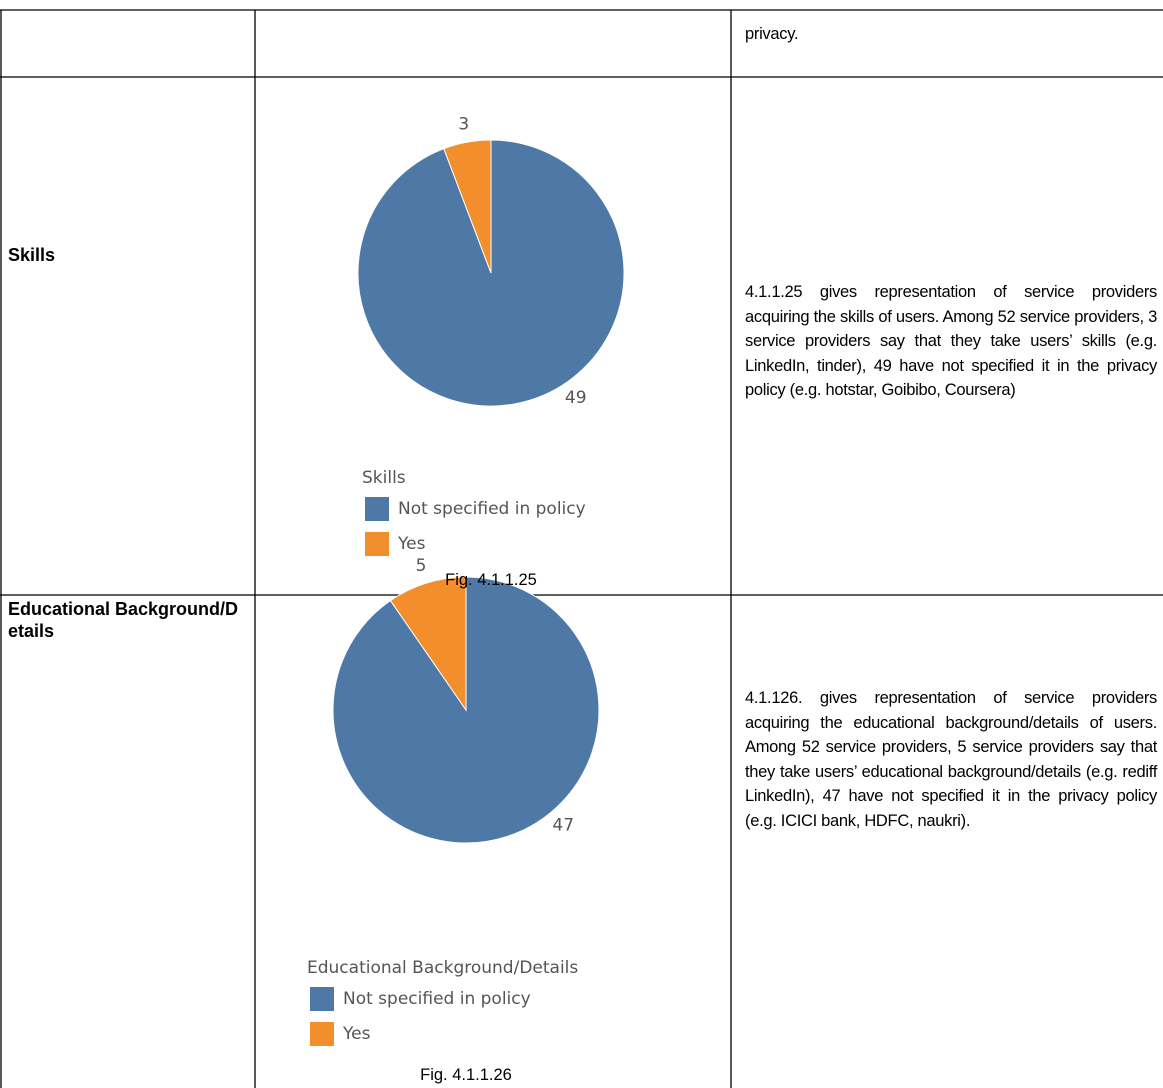 The height and width of the screenshot is (1088, 1163). Describe the element at coordinates (421, 566) in the screenshot. I see `slice-label: 5` at that location.